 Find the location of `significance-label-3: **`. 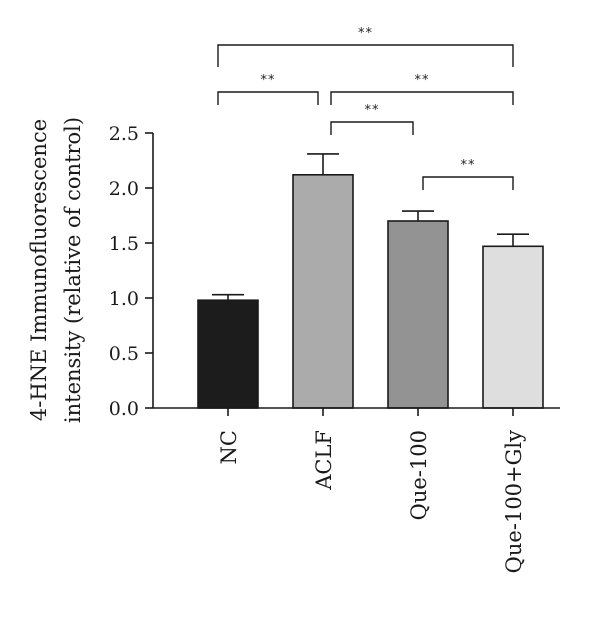

significance-label-3: ** is located at coordinates (468, 165).